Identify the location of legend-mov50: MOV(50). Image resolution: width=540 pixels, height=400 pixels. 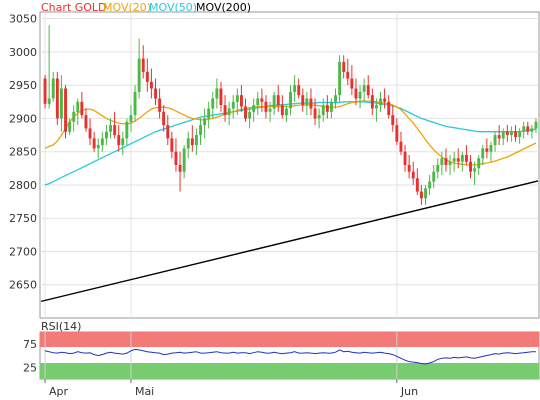
(173, 7).